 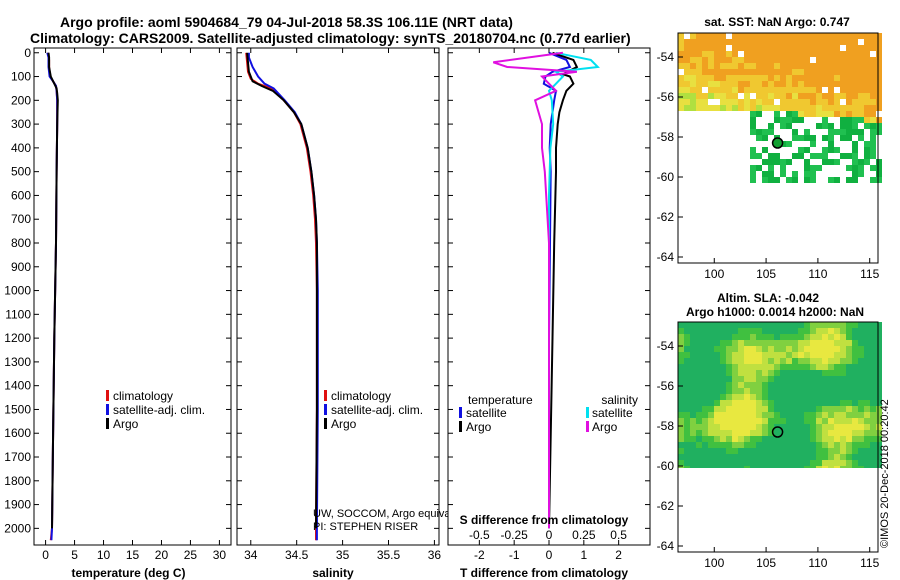 What do you see at coordinates (21, 172) in the screenshot?
I see `y-tick-label: 500` at bounding box center [21, 172].